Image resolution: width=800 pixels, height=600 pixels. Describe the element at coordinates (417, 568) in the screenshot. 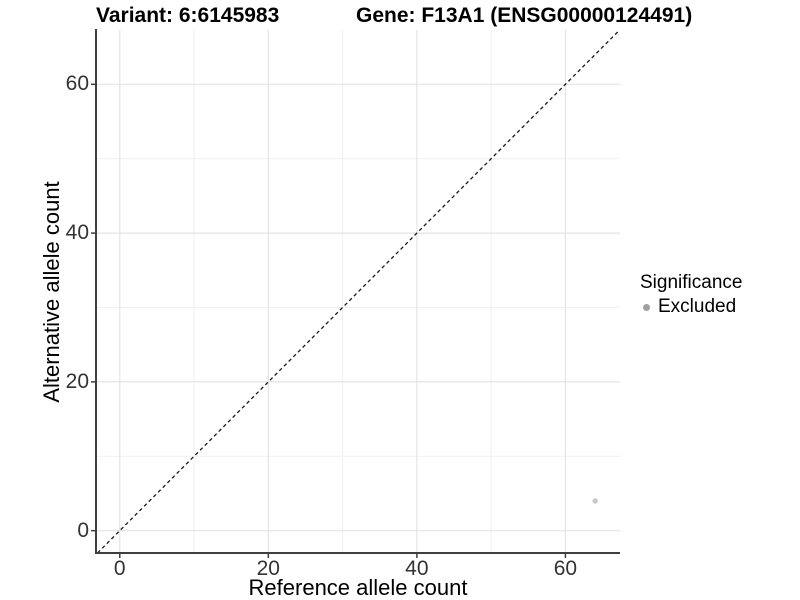

I see `x-tick-label: 40` at that location.